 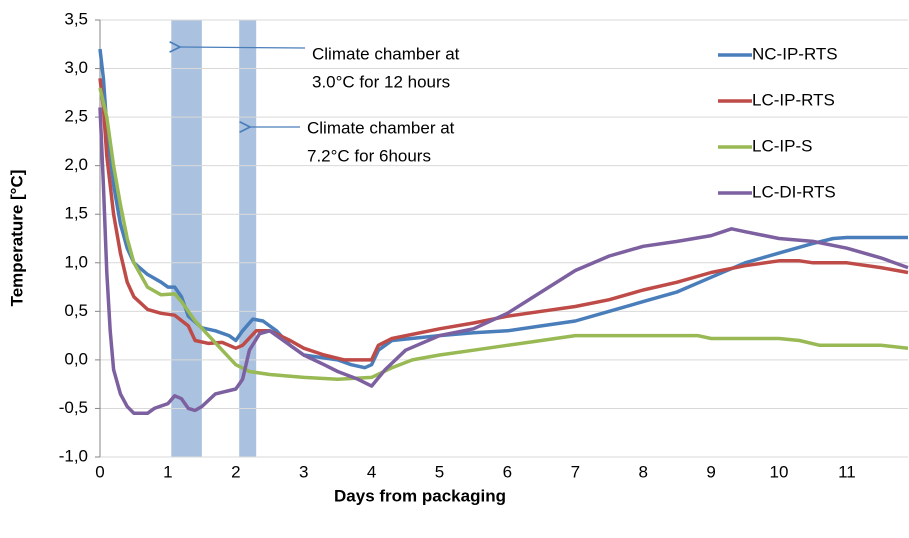 What do you see at coordinates (847, 471) in the screenshot?
I see `x-tick-label: 11` at bounding box center [847, 471].